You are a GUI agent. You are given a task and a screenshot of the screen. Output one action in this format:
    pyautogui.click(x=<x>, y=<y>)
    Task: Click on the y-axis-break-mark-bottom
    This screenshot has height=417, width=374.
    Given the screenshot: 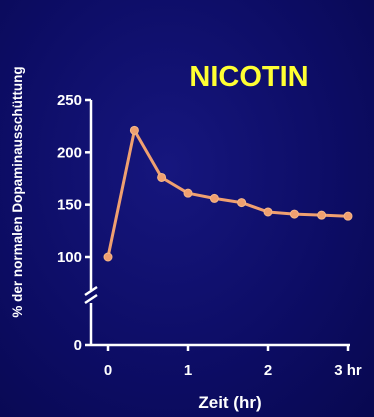 What is the action you would take?
    pyautogui.click(x=91, y=299)
    